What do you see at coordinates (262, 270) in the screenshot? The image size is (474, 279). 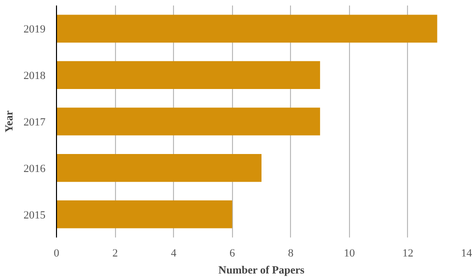 I see `x-axis-title: Number of Papers` at bounding box center [262, 270].